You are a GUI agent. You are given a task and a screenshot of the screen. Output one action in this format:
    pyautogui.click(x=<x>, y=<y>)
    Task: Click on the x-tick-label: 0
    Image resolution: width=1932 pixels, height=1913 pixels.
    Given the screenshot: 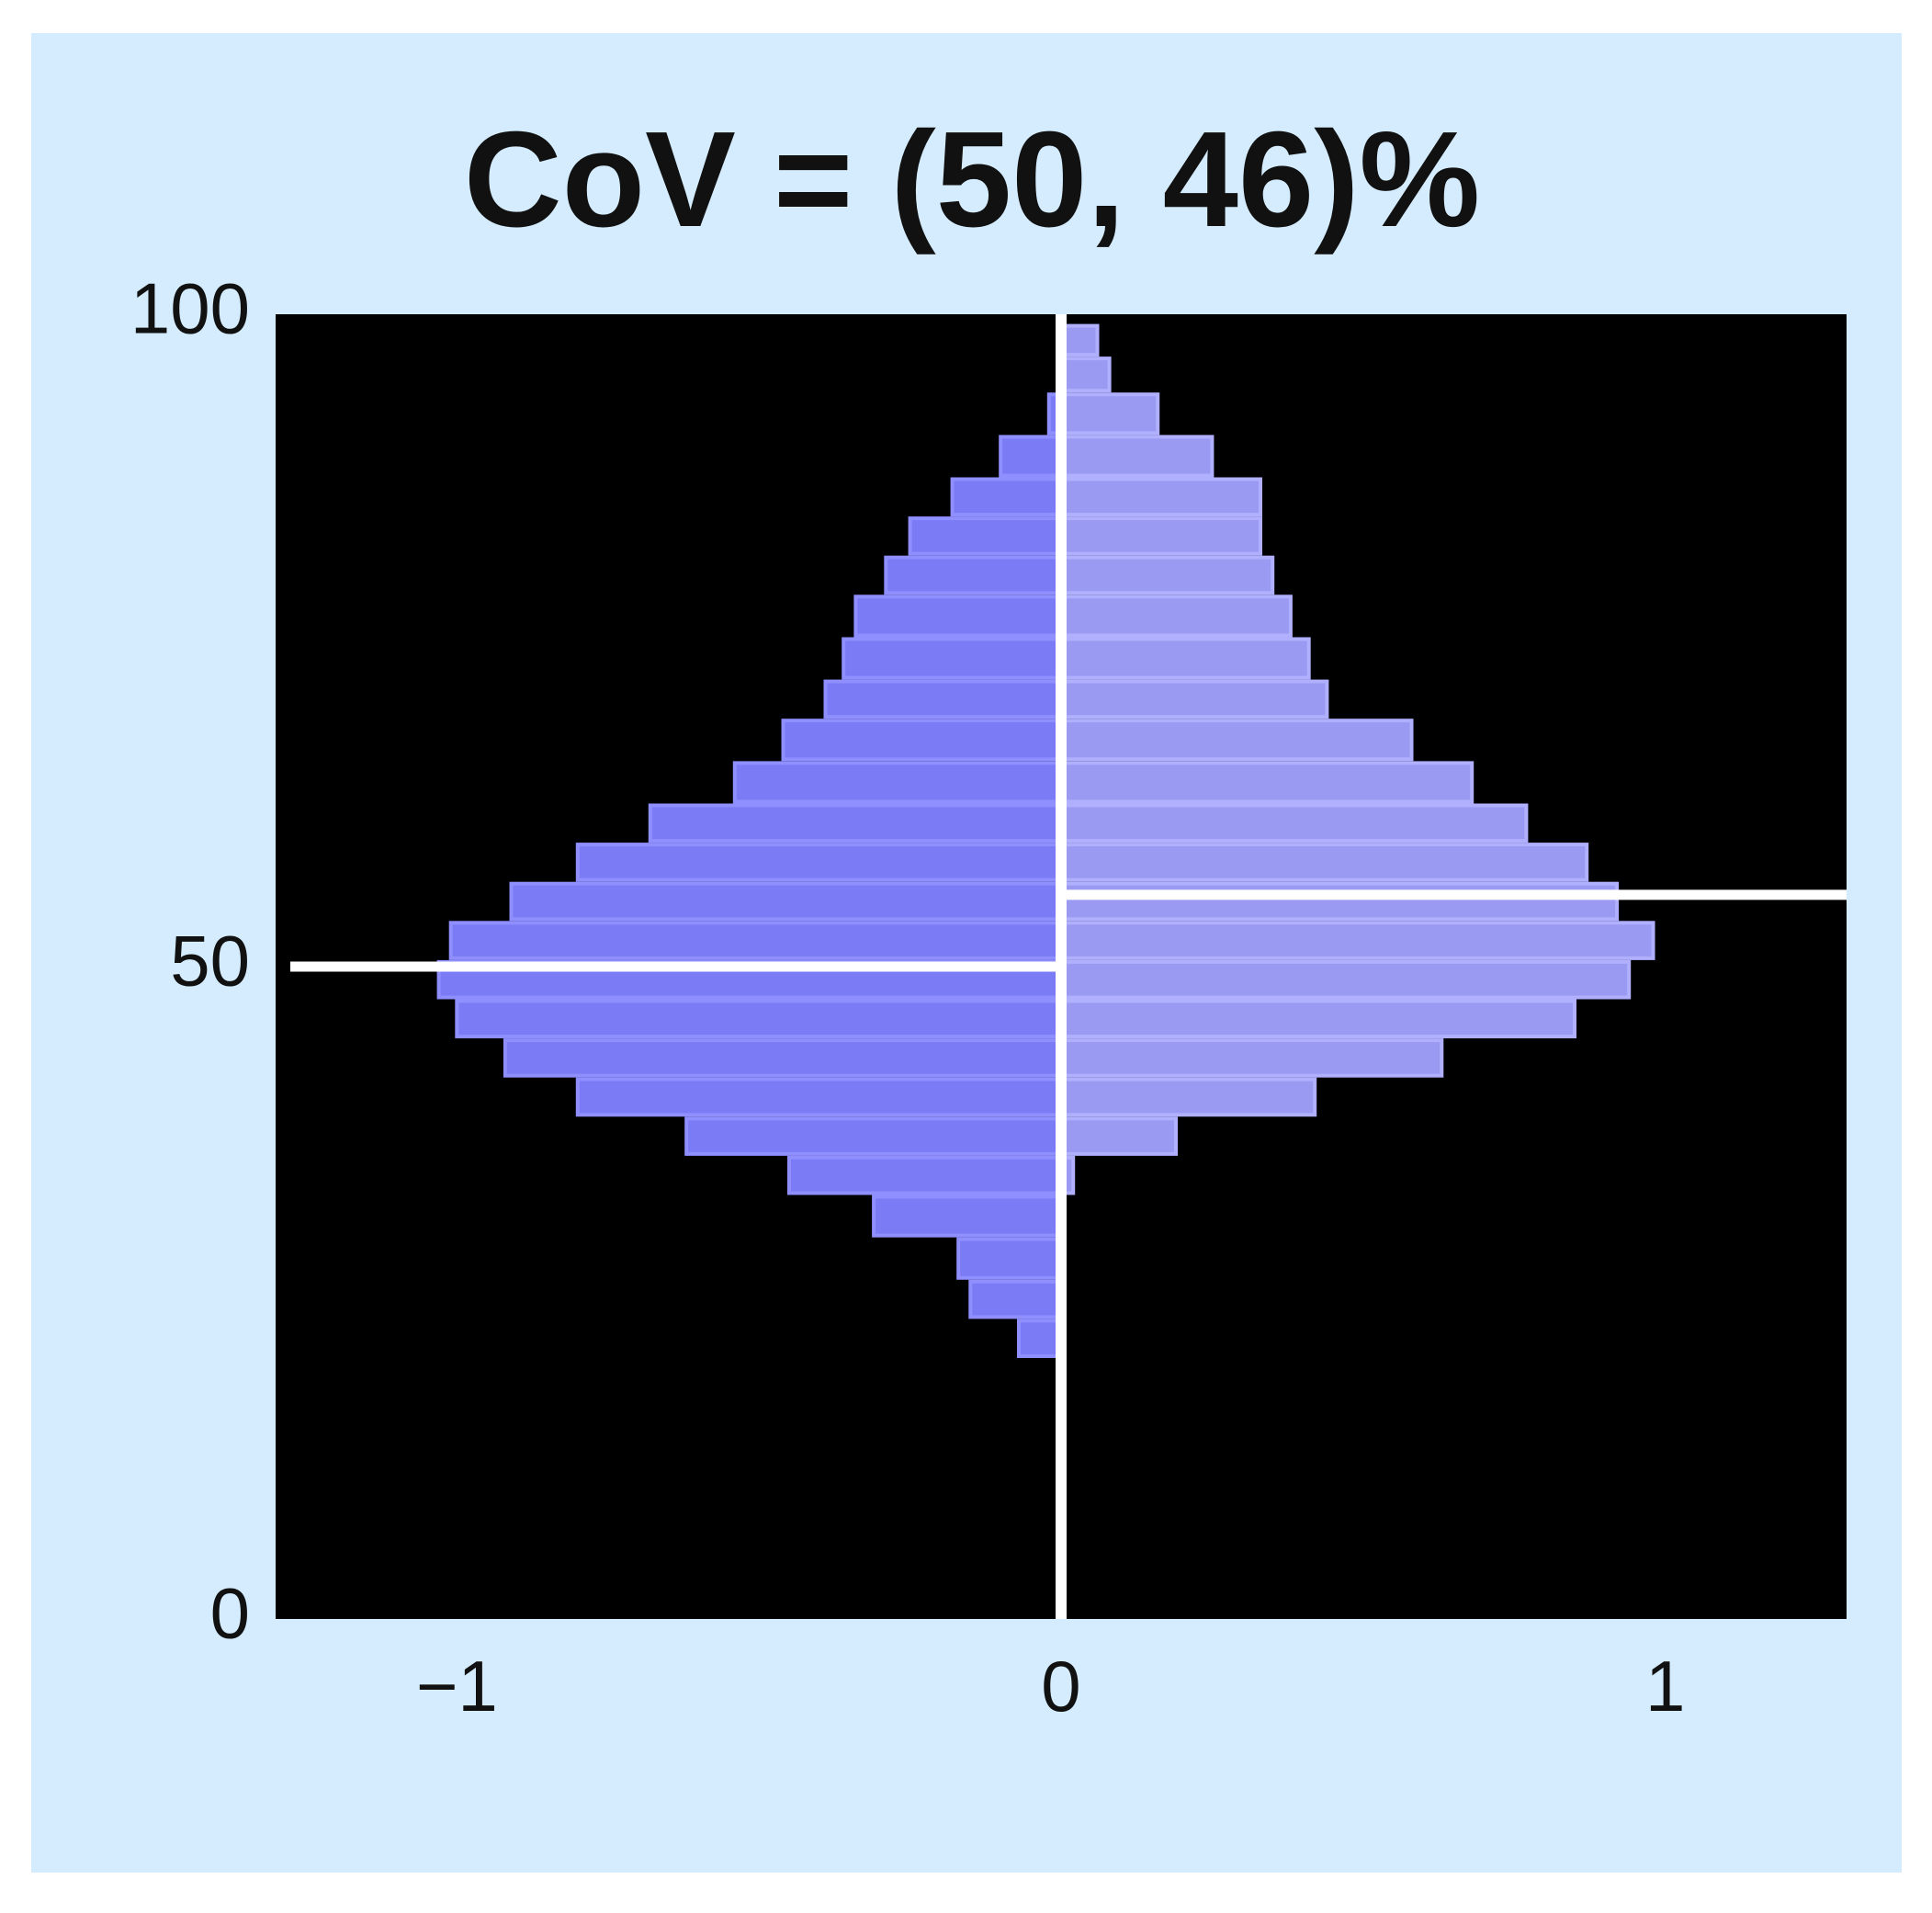 What is the action you would take?
    pyautogui.click(x=1060, y=1686)
    